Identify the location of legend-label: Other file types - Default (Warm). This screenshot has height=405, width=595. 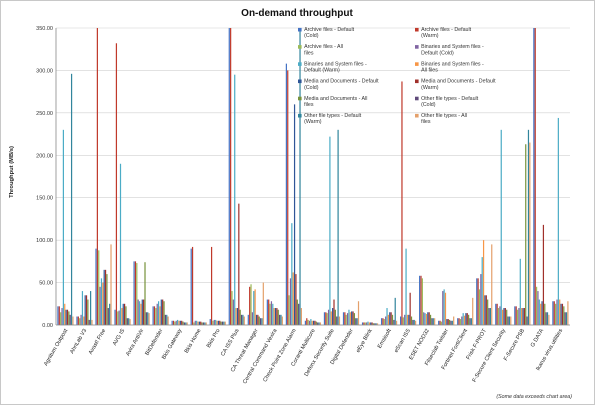
(333, 119).